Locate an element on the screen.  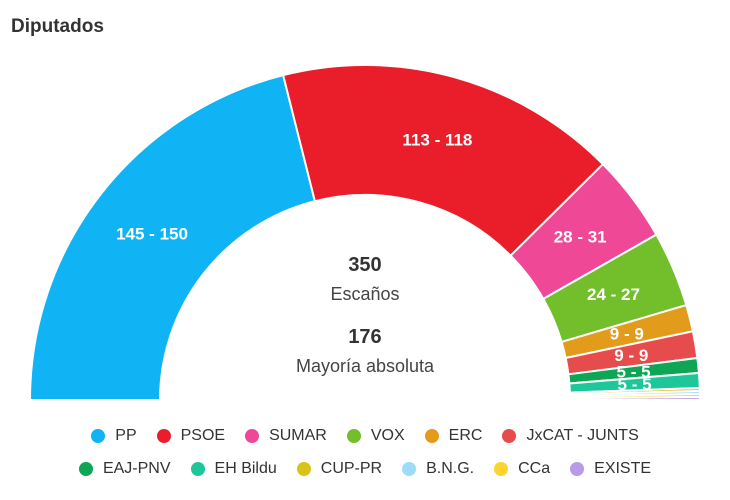
slice-label-eaj-pnv: 5 - 5 is located at coordinates (634, 372).